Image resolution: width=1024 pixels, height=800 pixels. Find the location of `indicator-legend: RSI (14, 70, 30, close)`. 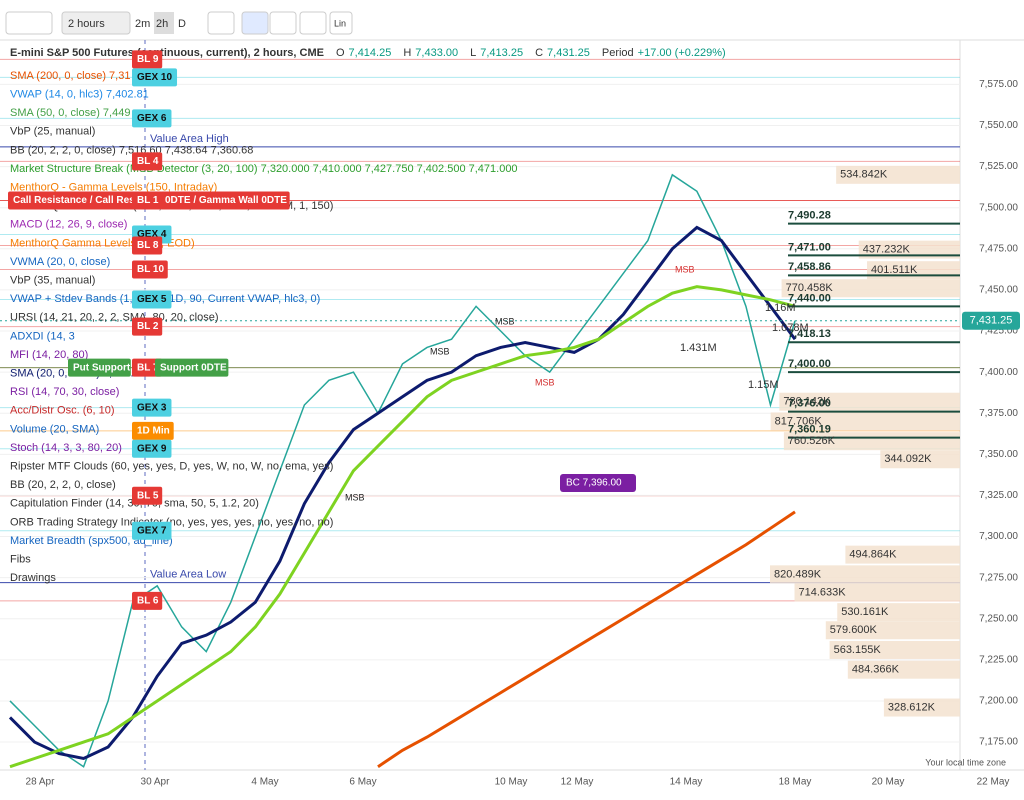

indicator-legend: RSI (14, 70, 30, close) is located at coordinates (64, 392).